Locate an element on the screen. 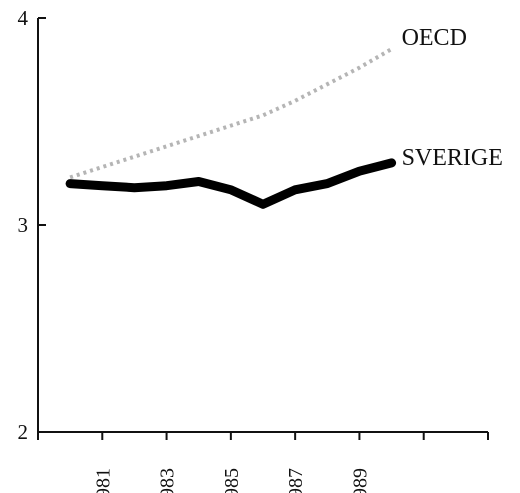 The image size is (520, 493). x-tick-label: 1983 is located at coordinates (168, 480).